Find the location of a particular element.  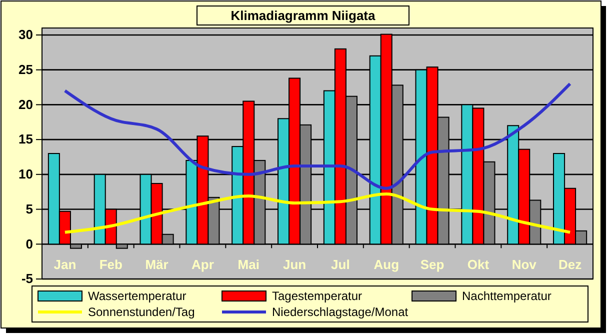

y-tick-label: 30 is located at coordinates (25, 34).